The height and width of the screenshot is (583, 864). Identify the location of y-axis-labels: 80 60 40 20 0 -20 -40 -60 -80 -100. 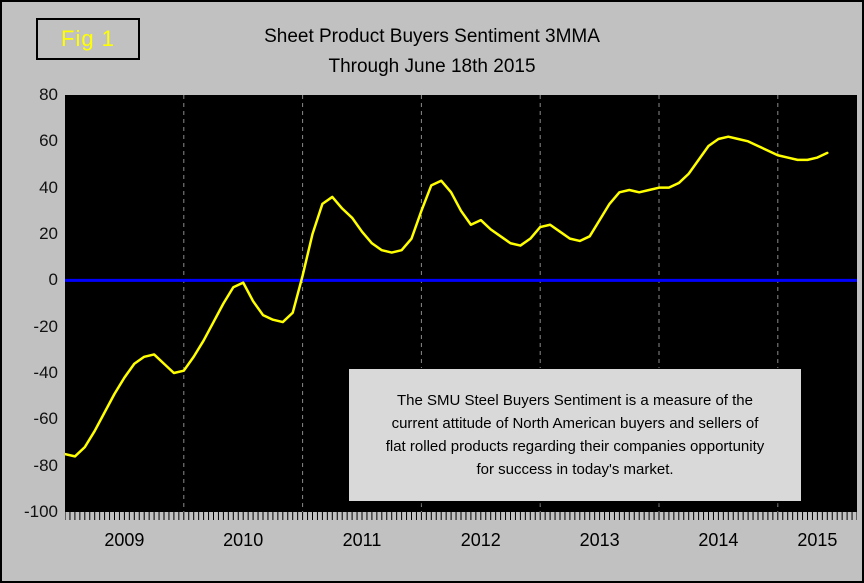
(33, 303).